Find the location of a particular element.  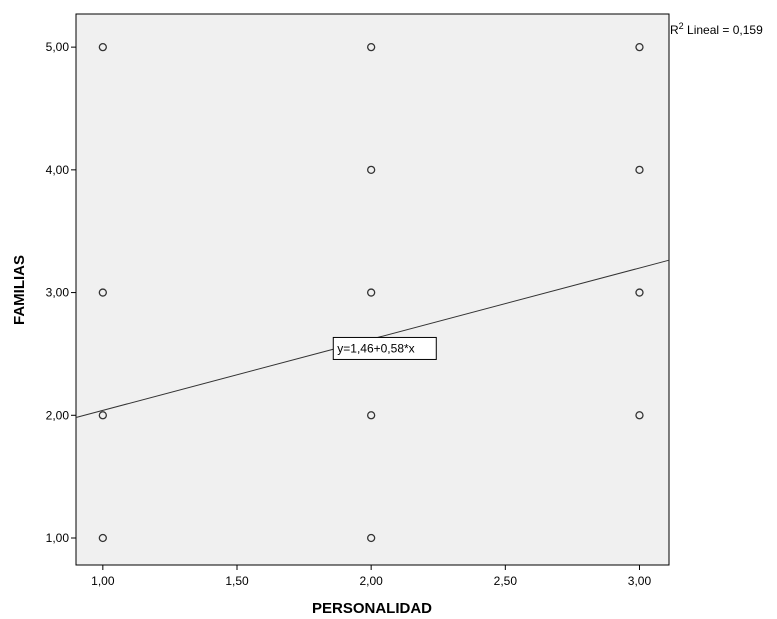

equation-label: y=1,46+0,58*x is located at coordinates (375, 348).